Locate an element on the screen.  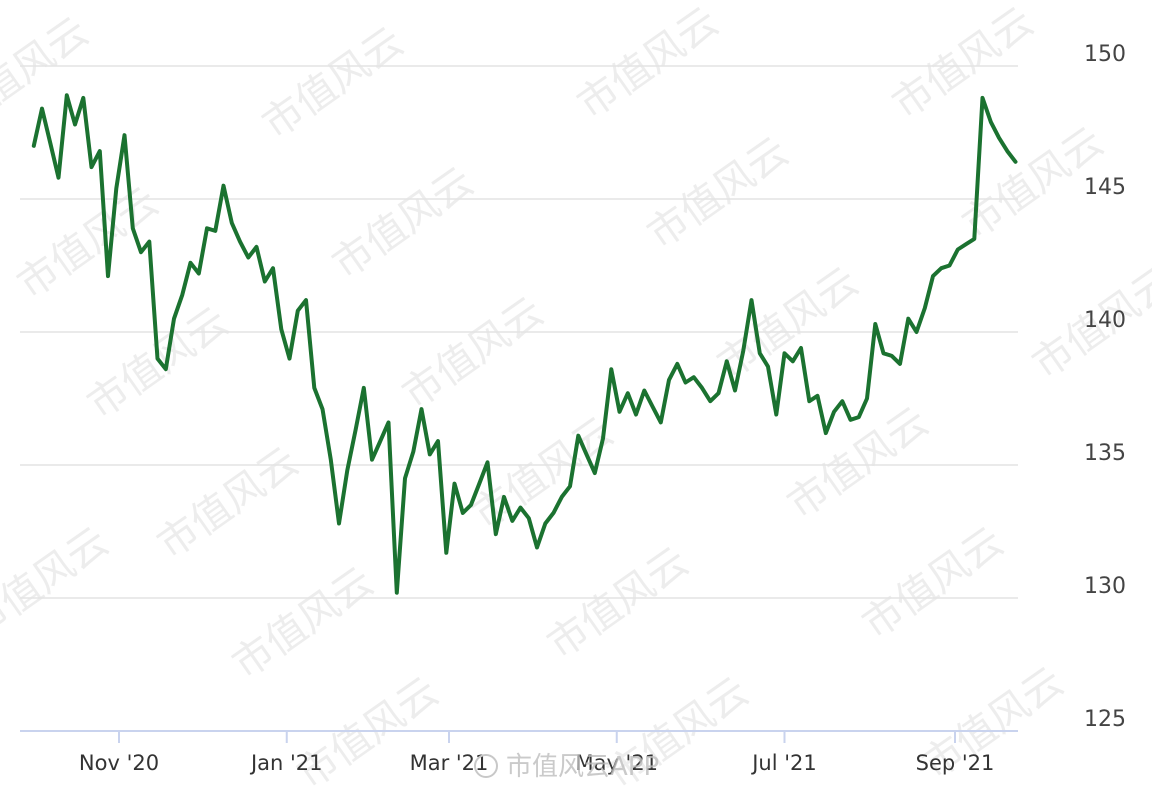
y-tick-label: 135 is located at coordinates (1105, 453).